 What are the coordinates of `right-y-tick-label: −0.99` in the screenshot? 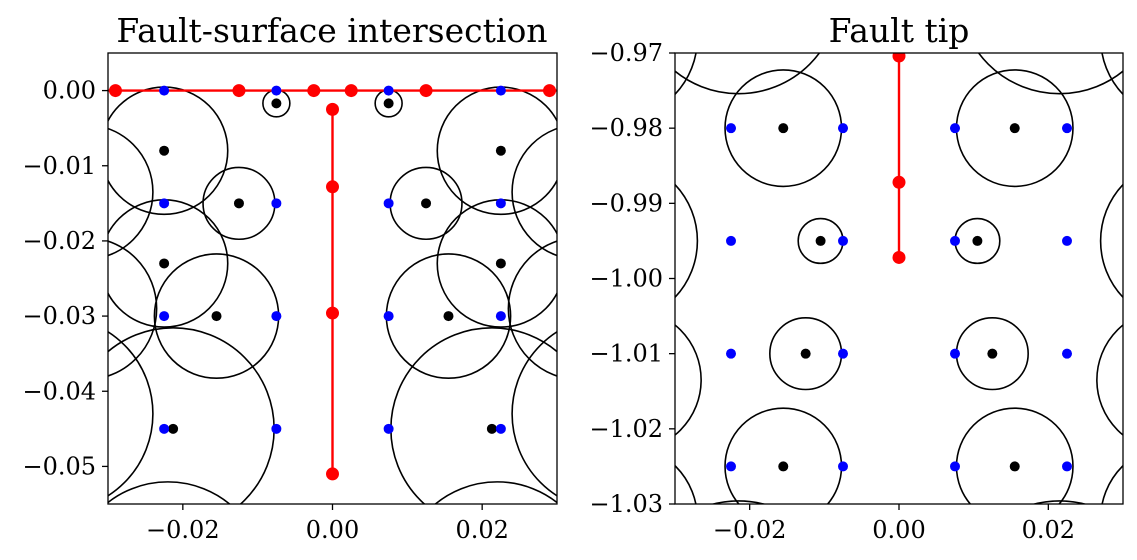 It's located at (626, 203).